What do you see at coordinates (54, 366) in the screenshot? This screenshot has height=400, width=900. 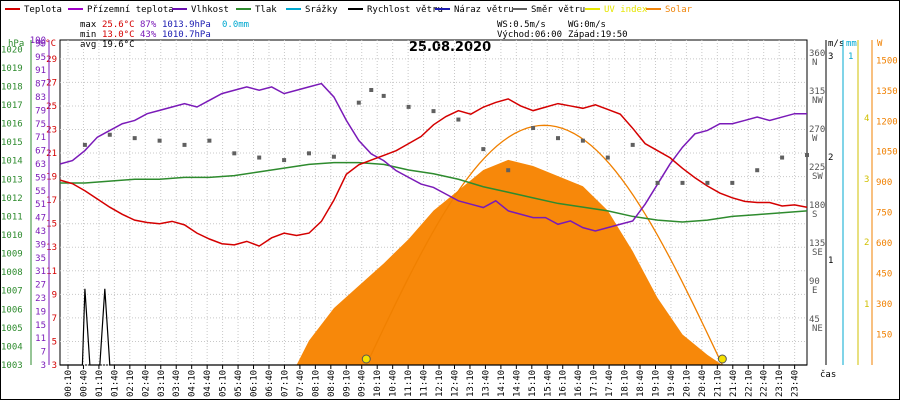 I see `axis-tick-degc: 3` at bounding box center [54, 366].